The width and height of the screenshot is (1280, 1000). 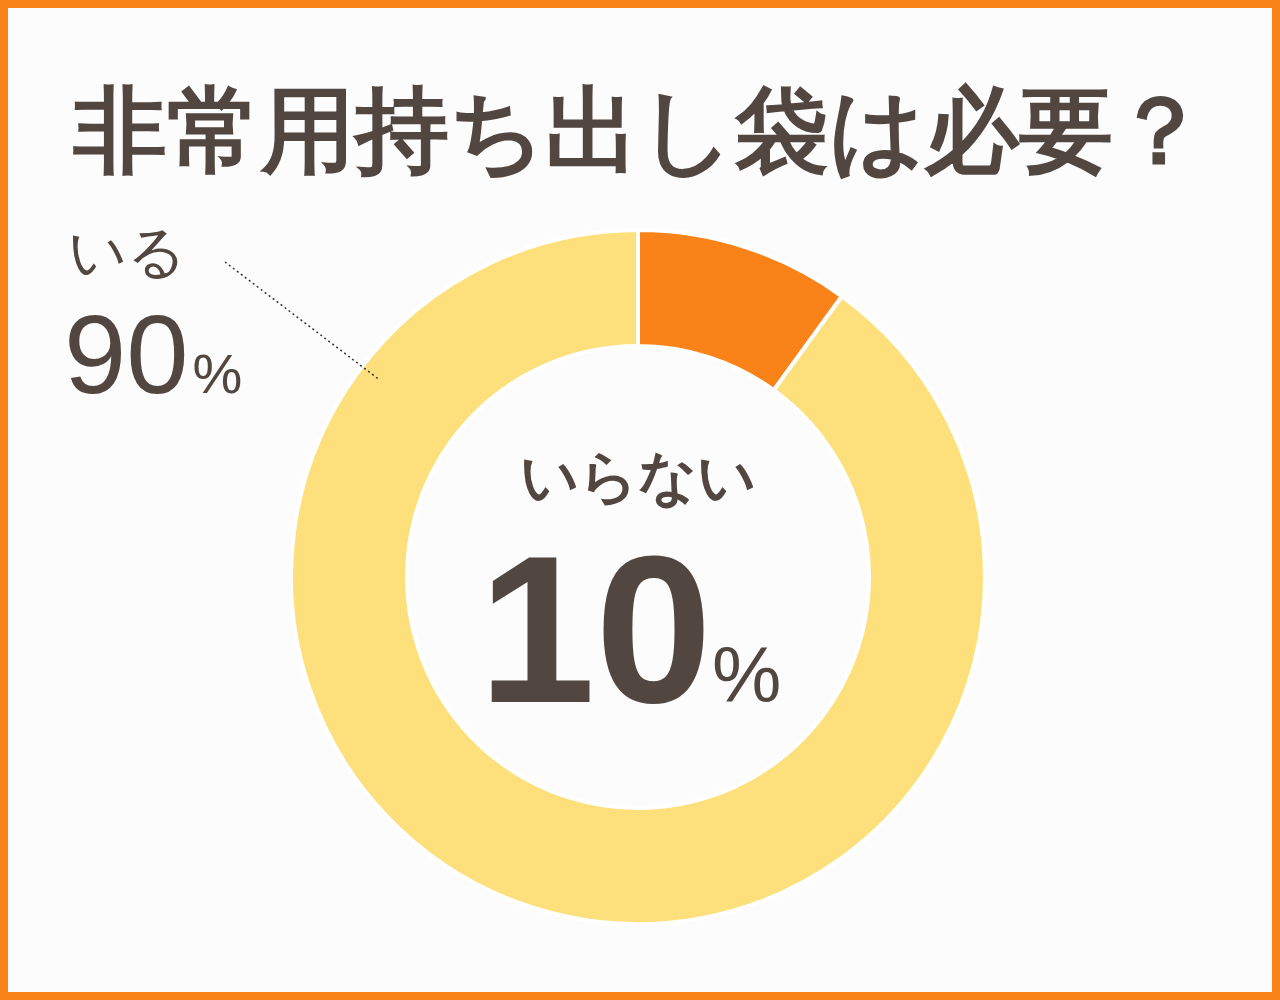 What do you see at coordinates (127, 251) in the screenshot?
I see `slice-label: いる` at bounding box center [127, 251].